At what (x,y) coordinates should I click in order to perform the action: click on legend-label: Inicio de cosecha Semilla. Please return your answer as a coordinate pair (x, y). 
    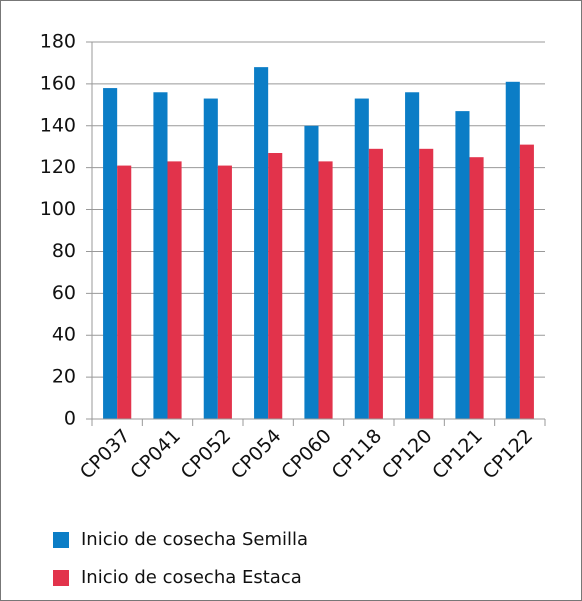
    Looking at the image, I should click on (194, 539).